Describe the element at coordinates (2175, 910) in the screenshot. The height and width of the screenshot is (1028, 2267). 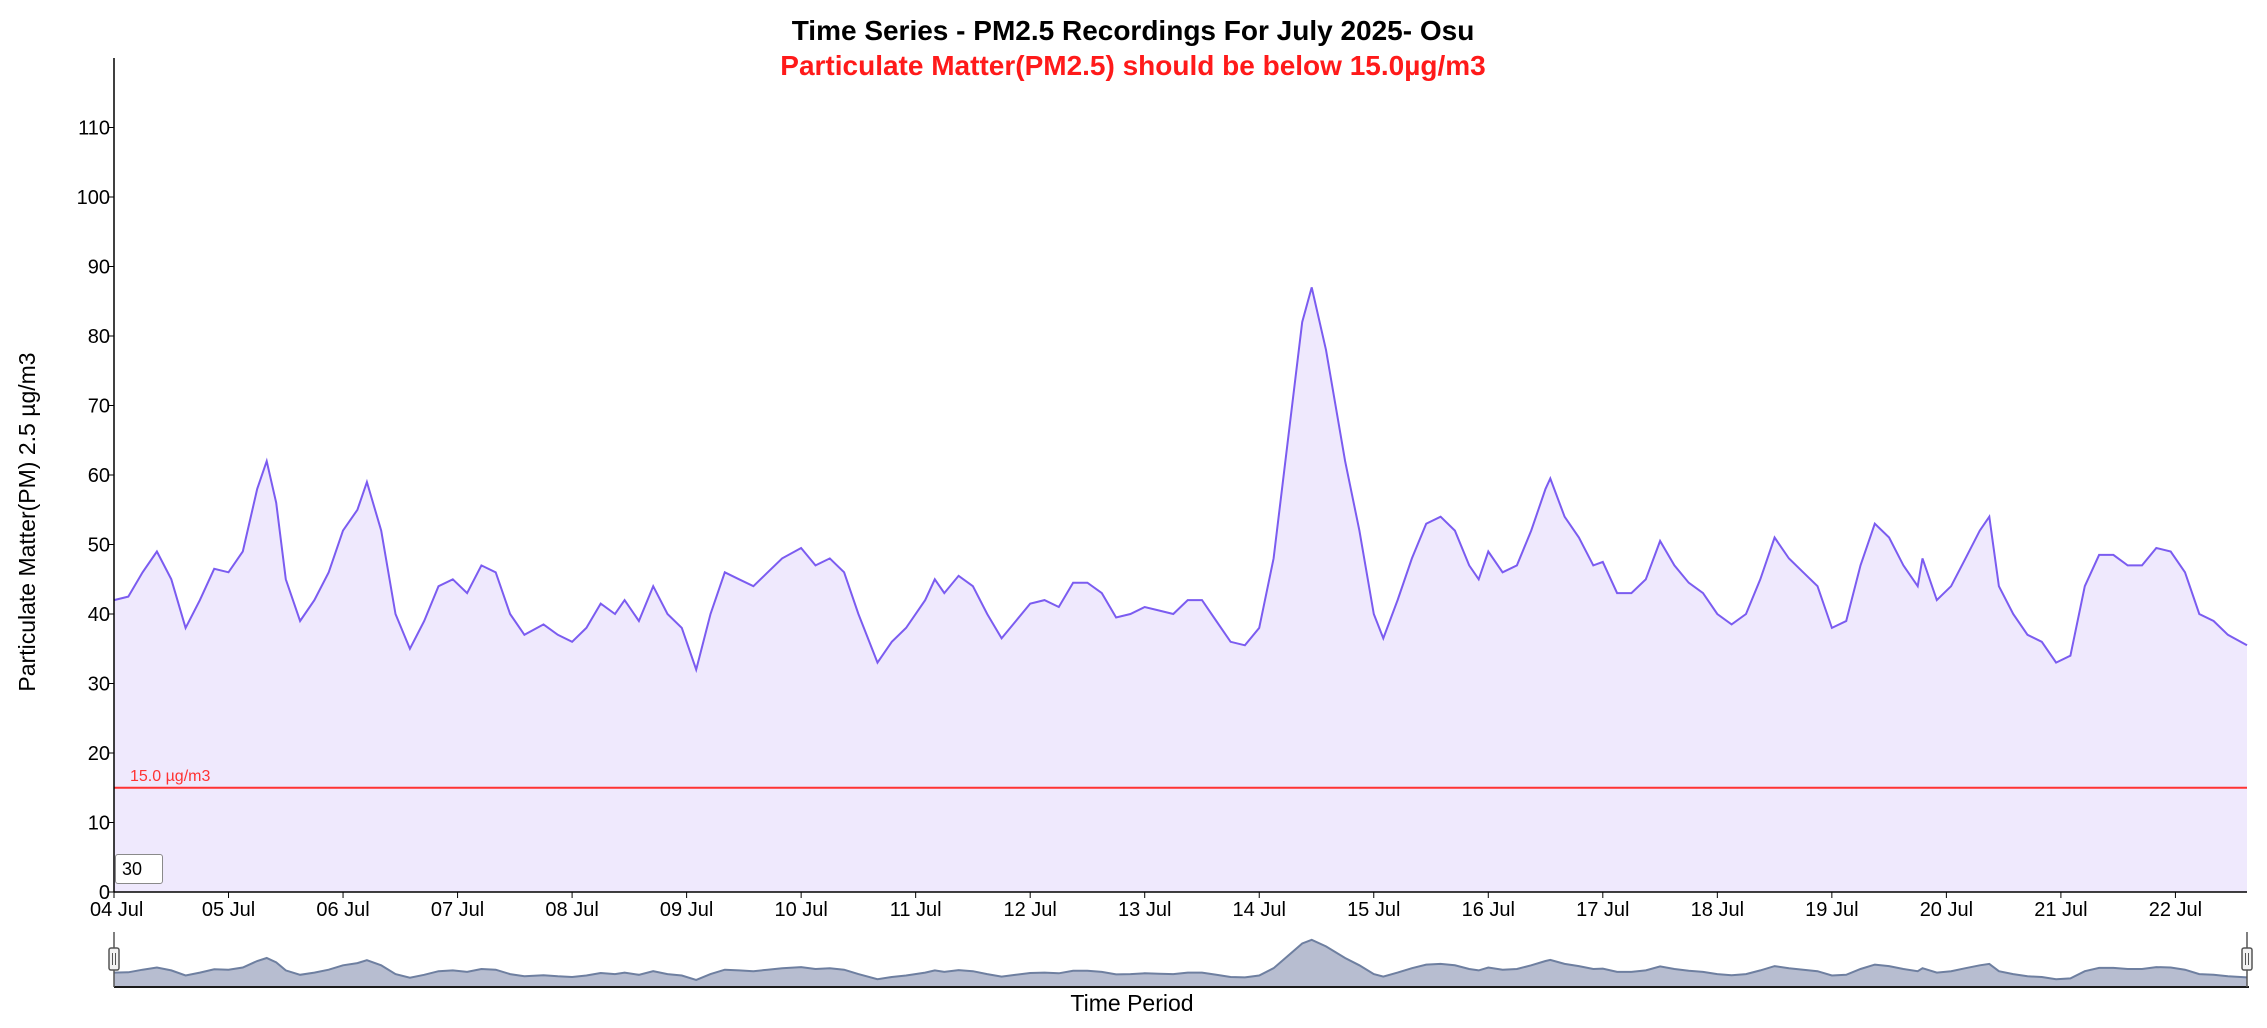
I see `x-tick-label: 22 Jul` at that location.